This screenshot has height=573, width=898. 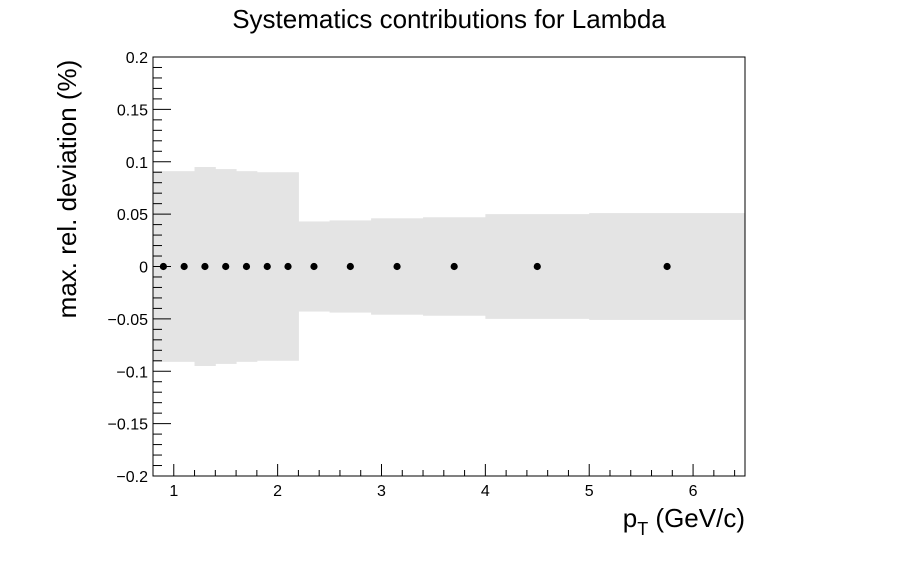 I want to click on y-tick-label: 0, so click(x=143, y=268).